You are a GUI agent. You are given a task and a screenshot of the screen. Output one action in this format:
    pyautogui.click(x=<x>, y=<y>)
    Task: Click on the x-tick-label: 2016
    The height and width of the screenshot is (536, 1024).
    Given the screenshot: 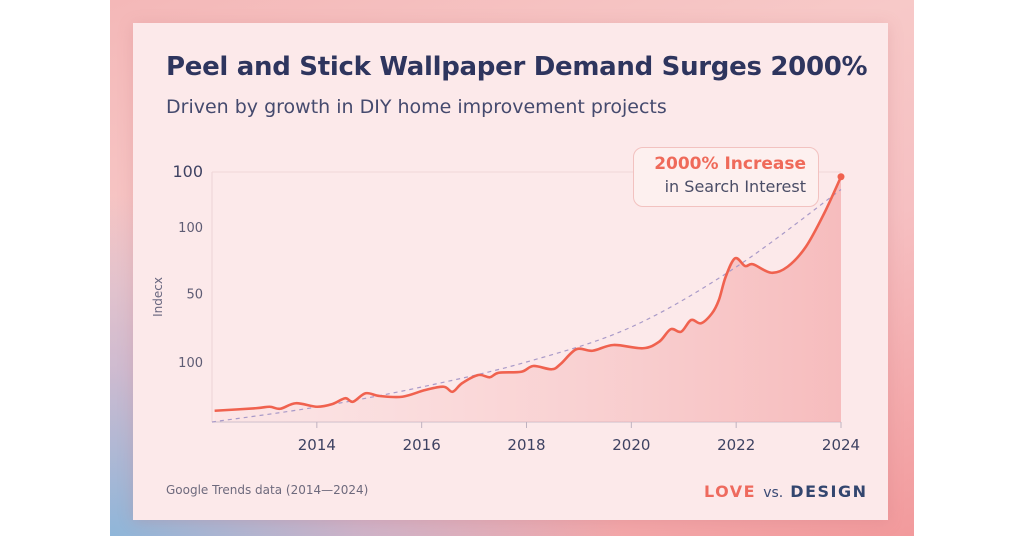 What is the action you would take?
    pyautogui.click(x=422, y=445)
    